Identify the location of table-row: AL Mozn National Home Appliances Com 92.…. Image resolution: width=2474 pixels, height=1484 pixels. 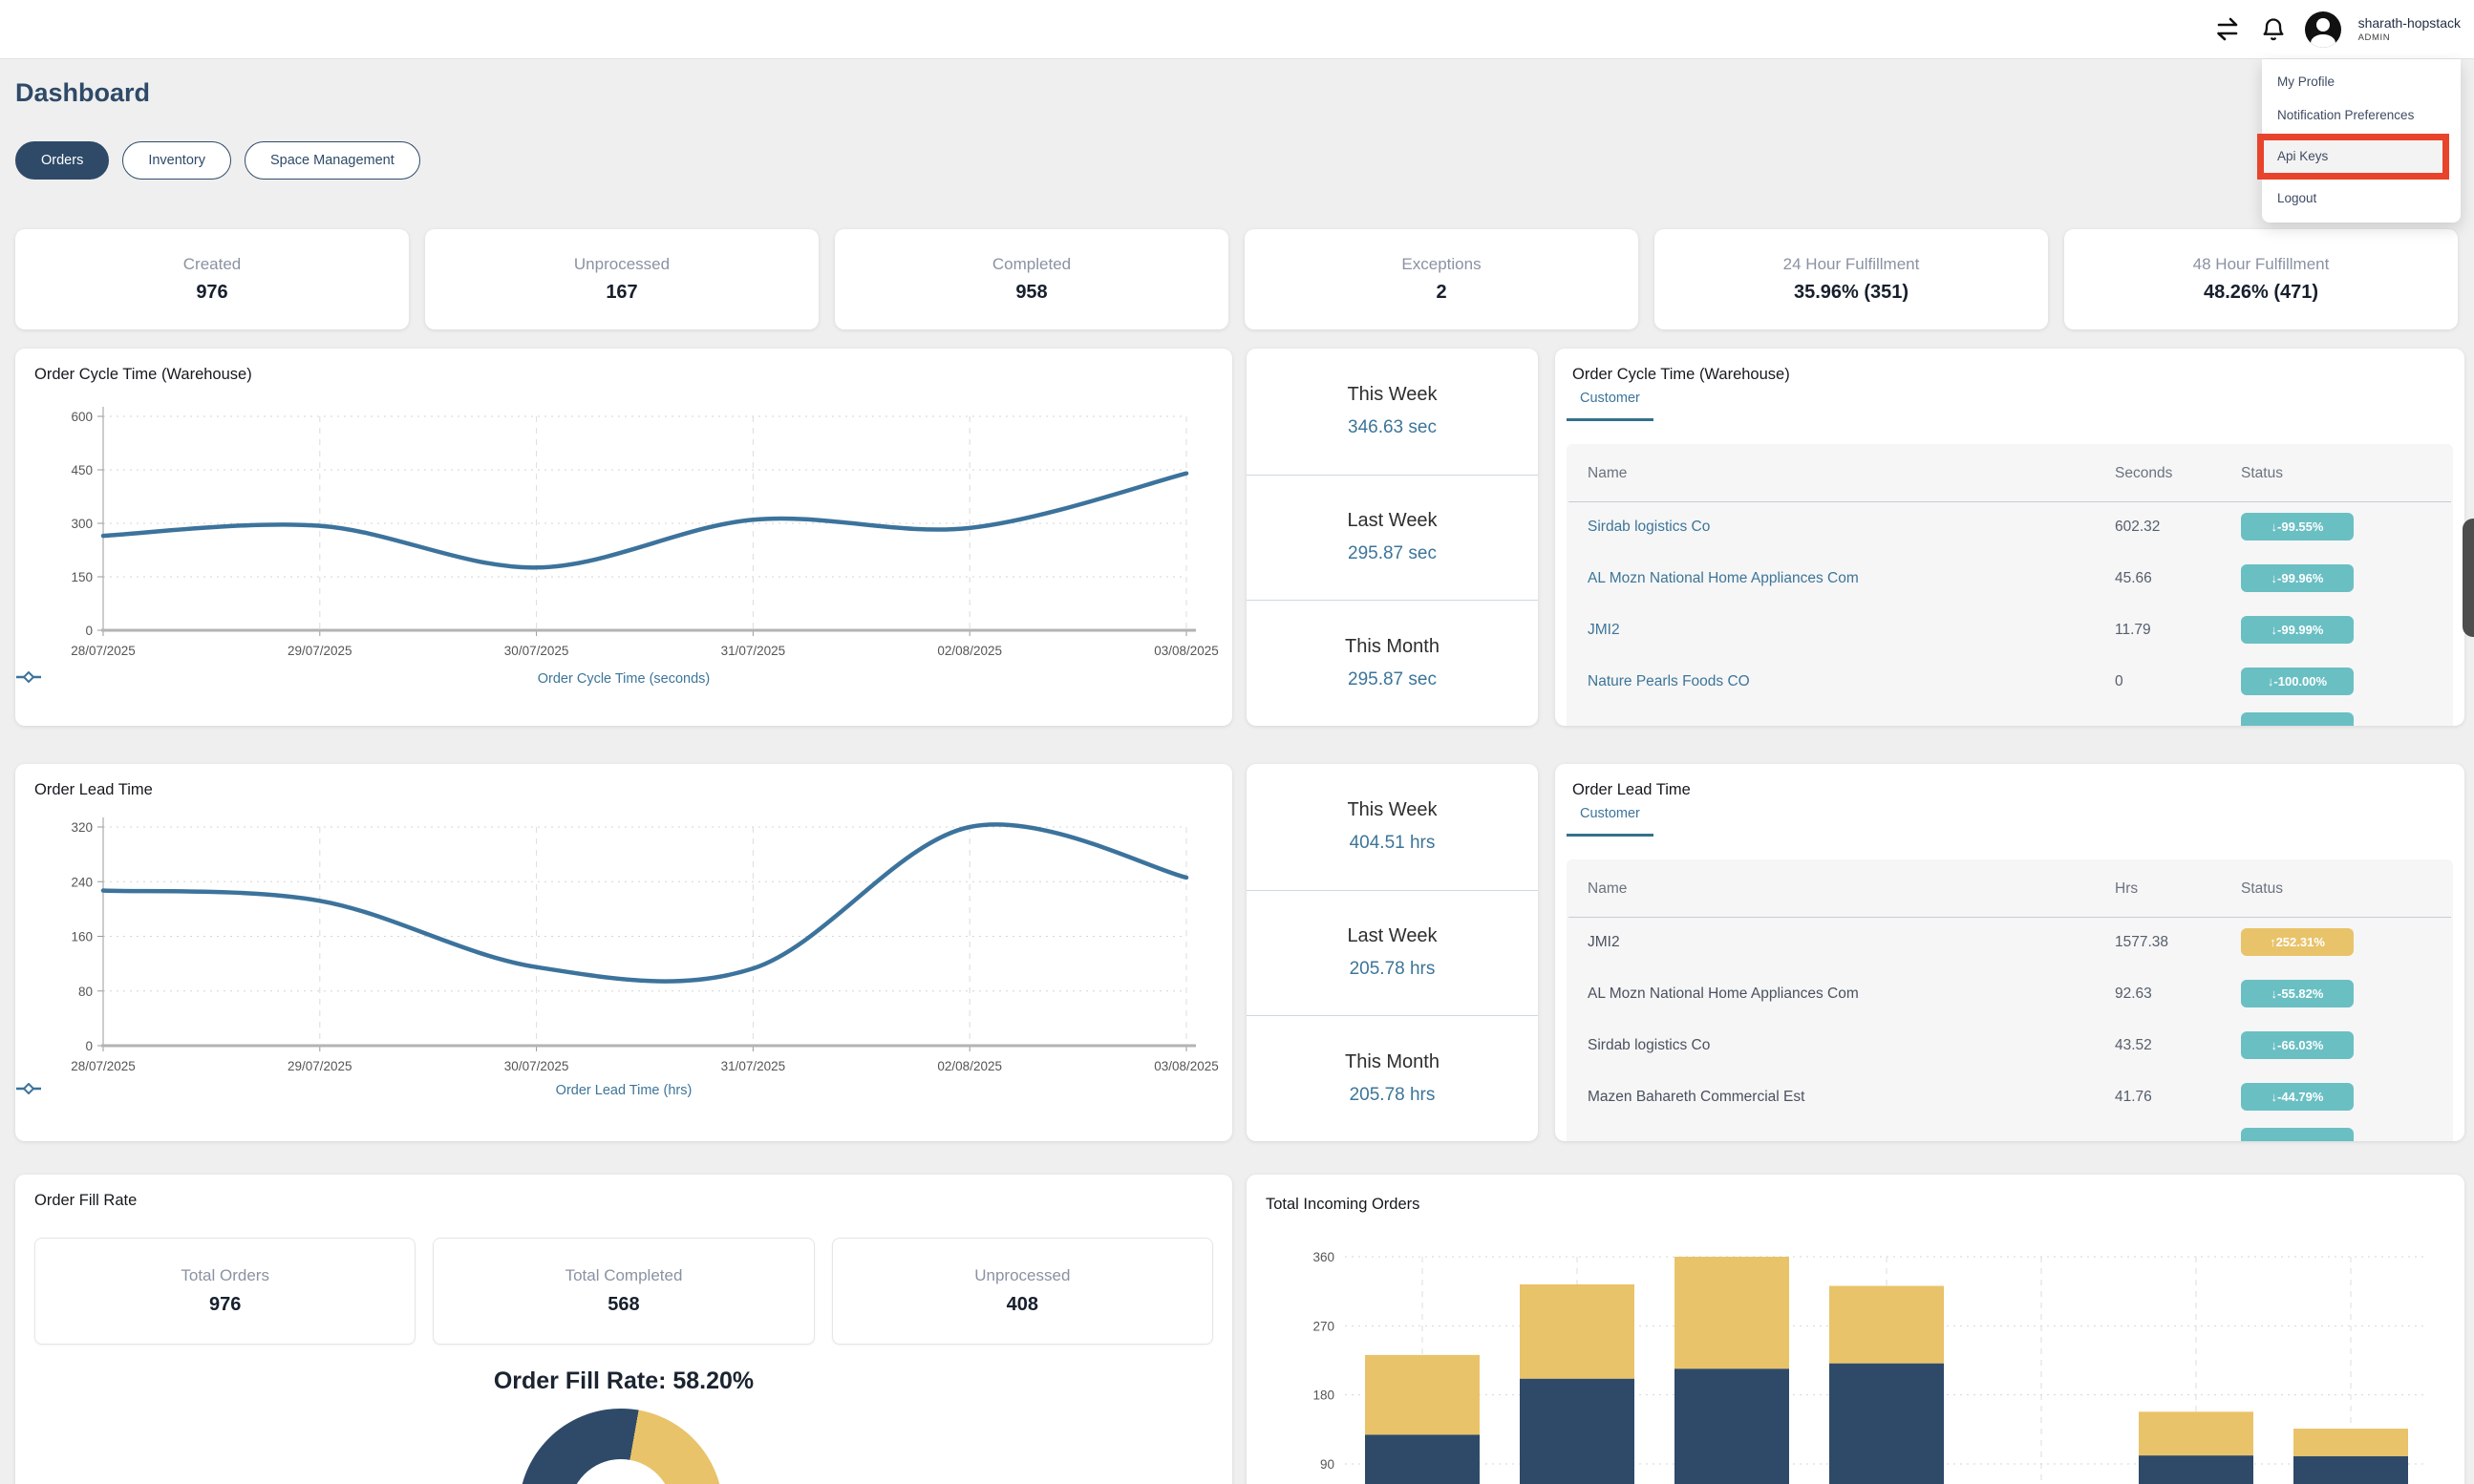
(2010, 995).